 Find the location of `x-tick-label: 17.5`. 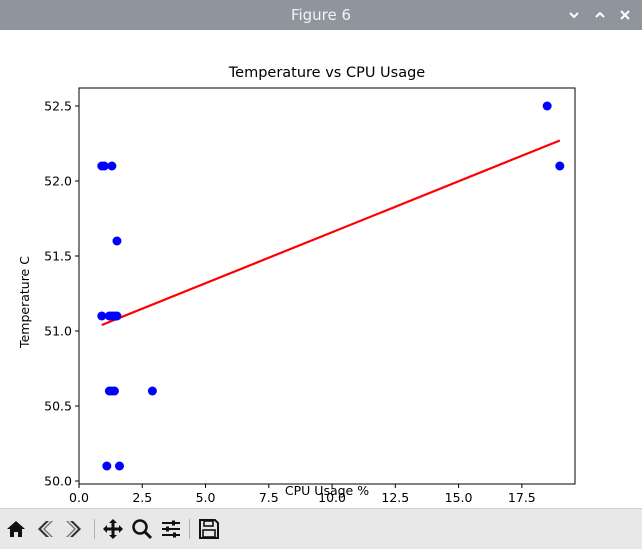

x-tick-label: 17.5 is located at coordinates (522, 497).